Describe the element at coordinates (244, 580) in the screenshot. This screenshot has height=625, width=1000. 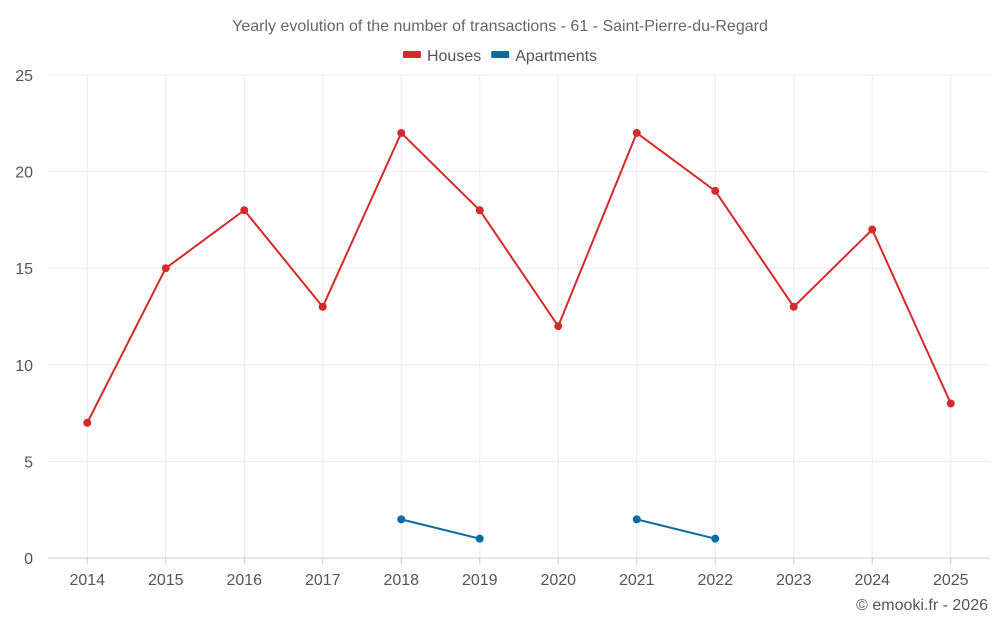
I see `x-tick-label: 2016` at that location.